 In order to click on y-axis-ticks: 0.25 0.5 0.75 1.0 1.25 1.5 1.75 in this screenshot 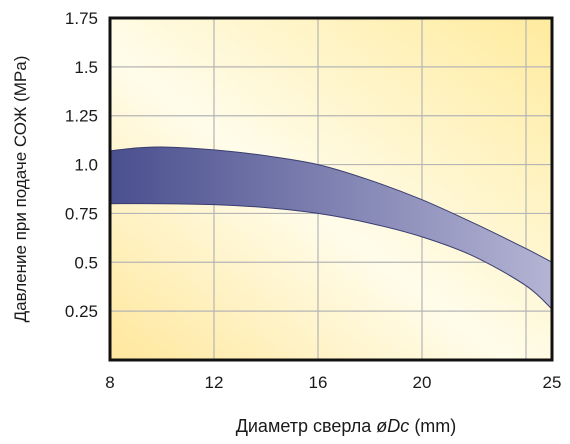, I will do `click(81, 165)`.